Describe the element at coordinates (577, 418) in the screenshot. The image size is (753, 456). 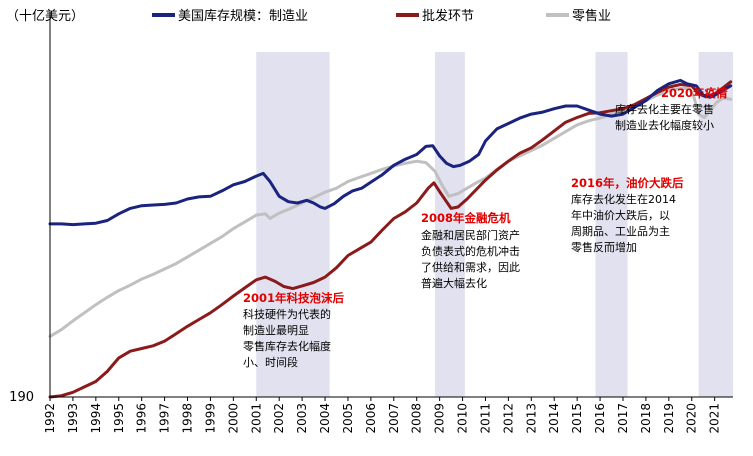
I see `x-tick-label: 2015` at that location.